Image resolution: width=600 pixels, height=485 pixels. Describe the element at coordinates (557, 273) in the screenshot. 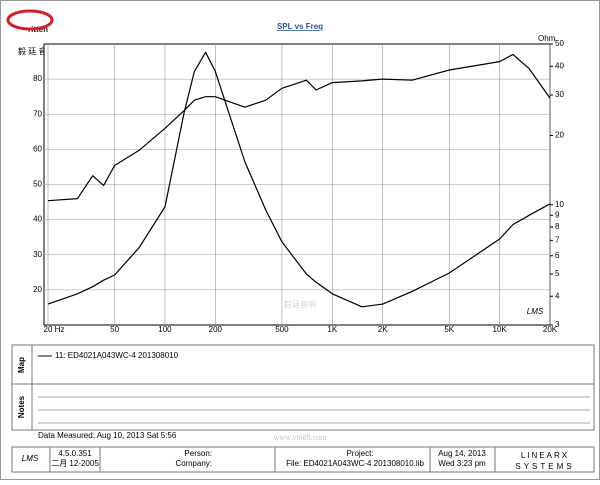

I see `y2-tick-label: 5` at that location.